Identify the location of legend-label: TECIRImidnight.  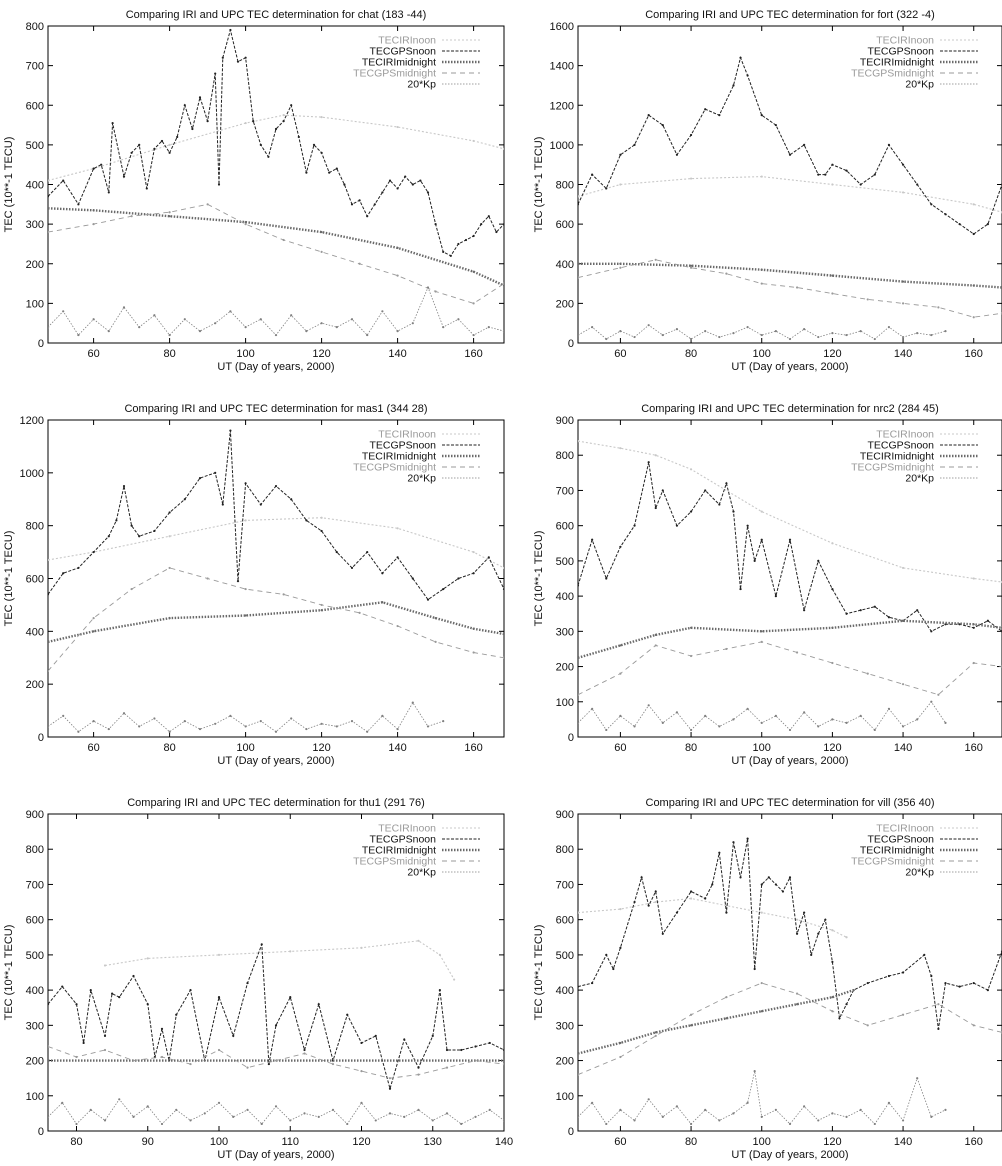
(399, 63).